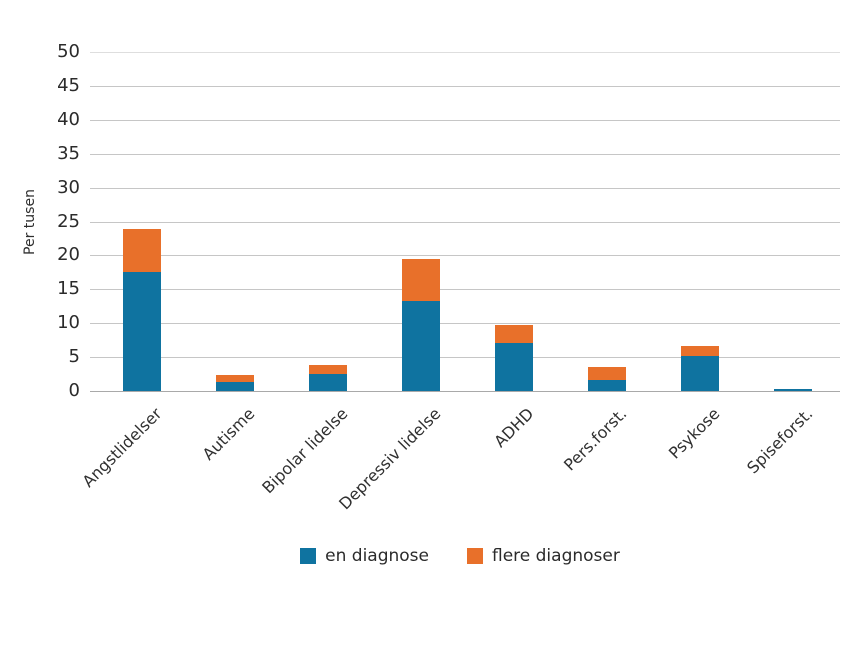 This screenshot has height=647, width=863. I want to click on y-tick-label: 20, so click(68, 254).